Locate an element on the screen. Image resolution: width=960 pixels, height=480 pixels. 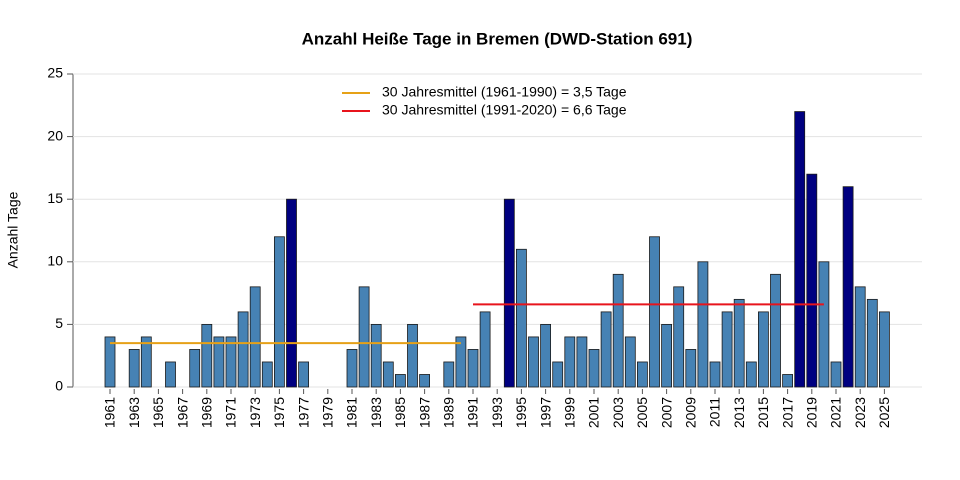
y-tick-label: 10 is located at coordinates (55, 261).